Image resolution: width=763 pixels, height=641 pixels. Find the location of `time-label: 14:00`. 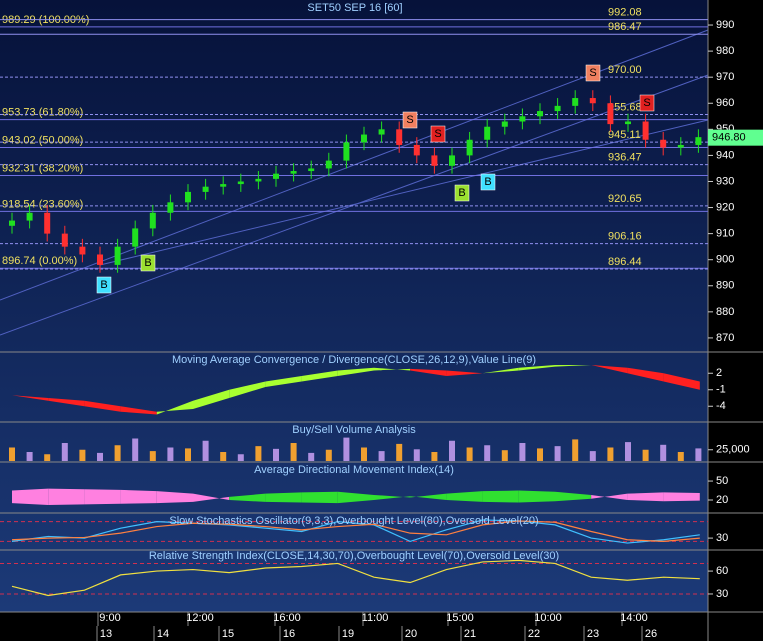

time-label: 14:00 is located at coordinates (634, 618).